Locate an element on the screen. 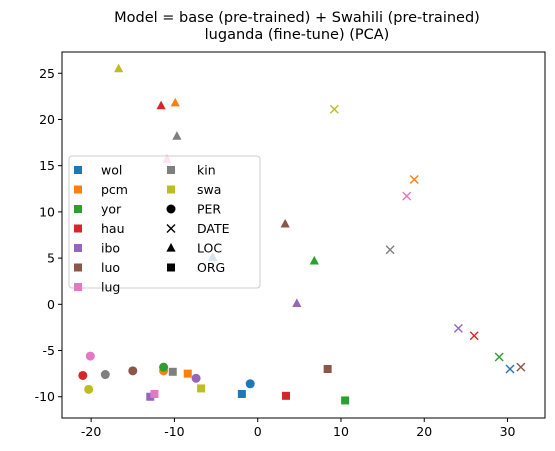  y-tick-label: 5 is located at coordinates (51, 258).